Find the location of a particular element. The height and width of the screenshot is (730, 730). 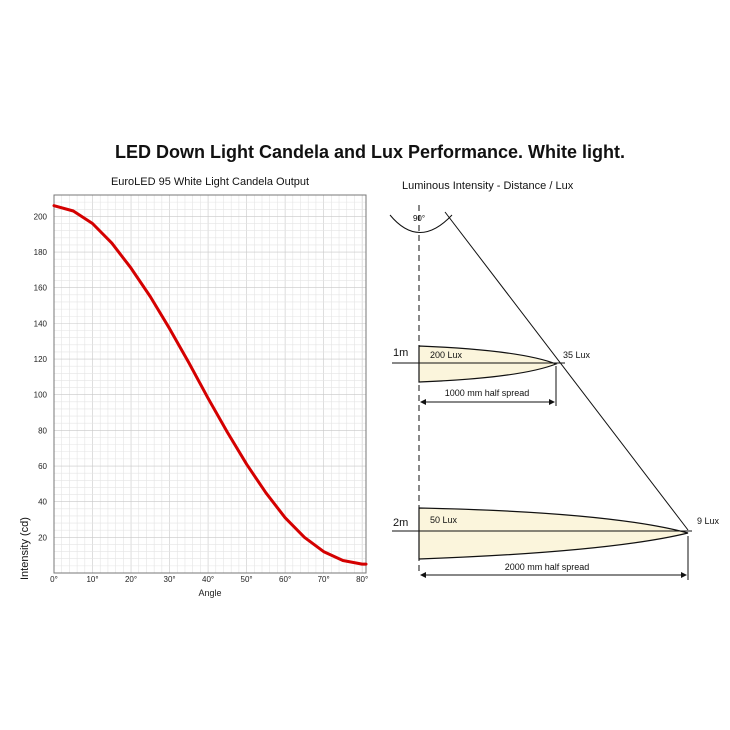

spread-label-1m: 1000 mm half spread is located at coordinates (487, 393).